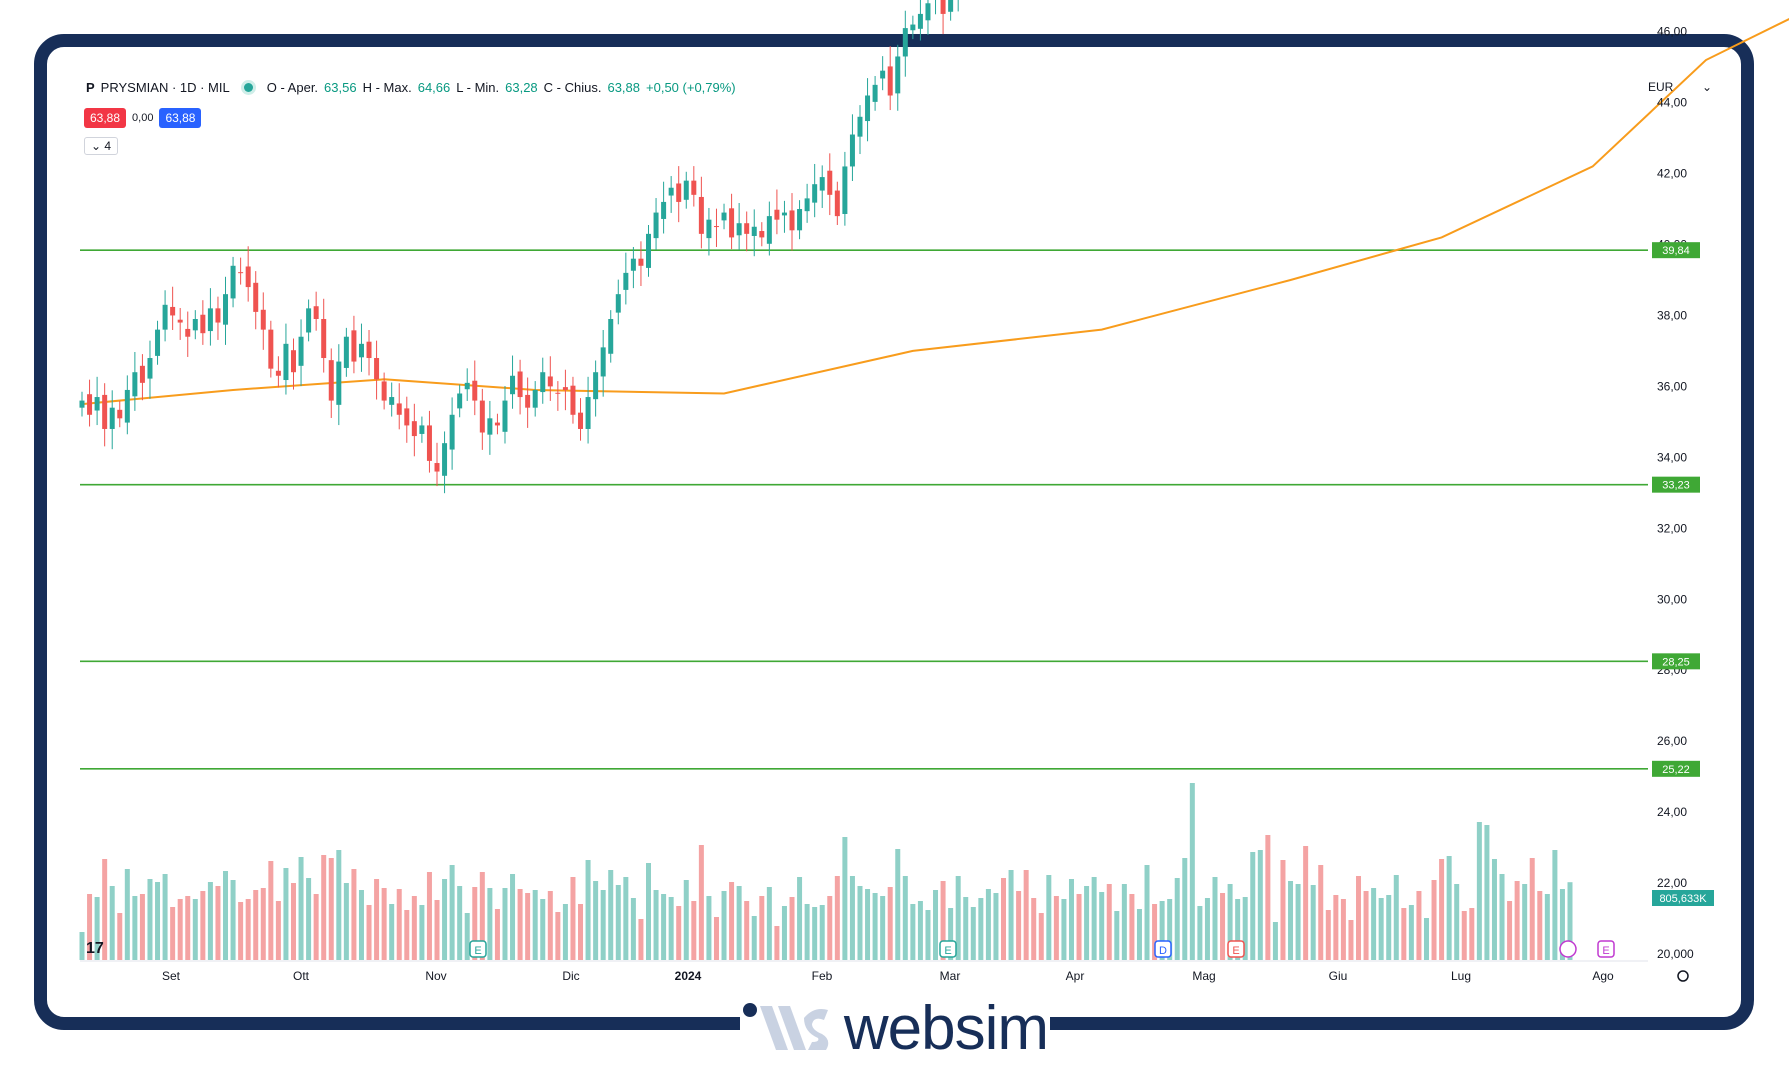 This screenshot has height=1066, width=1789. Describe the element at coordinates (248, 87) in the screenshot. I see `market-status-icon` at that location.